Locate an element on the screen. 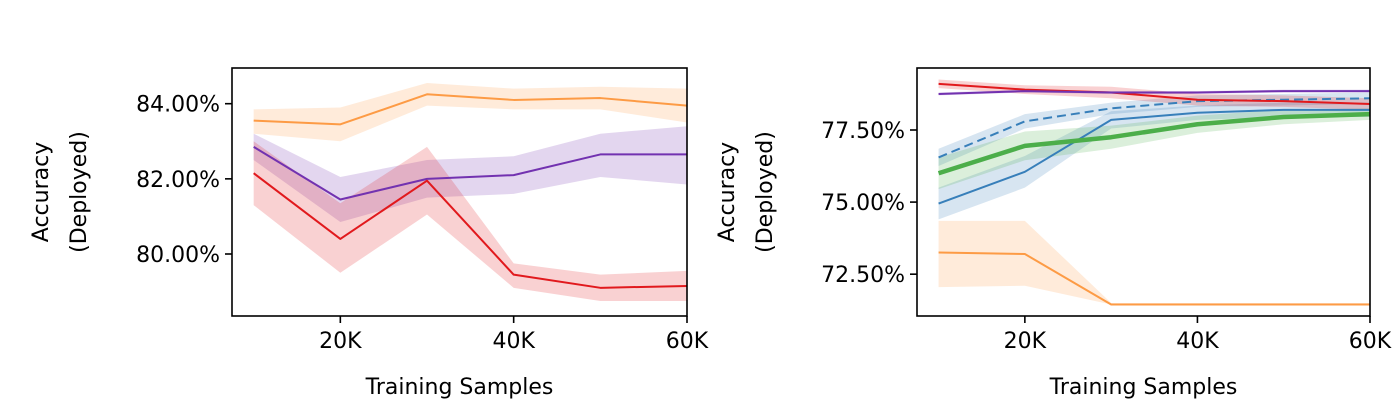 The height and width of the screenshot is (400, 1400). y-tick-label-0: 80.00% is located at coordinates (178, 255).